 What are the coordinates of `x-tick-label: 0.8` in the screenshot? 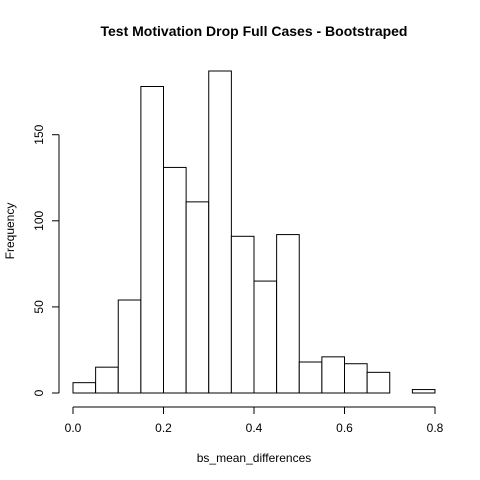 It's located at (435, 428).